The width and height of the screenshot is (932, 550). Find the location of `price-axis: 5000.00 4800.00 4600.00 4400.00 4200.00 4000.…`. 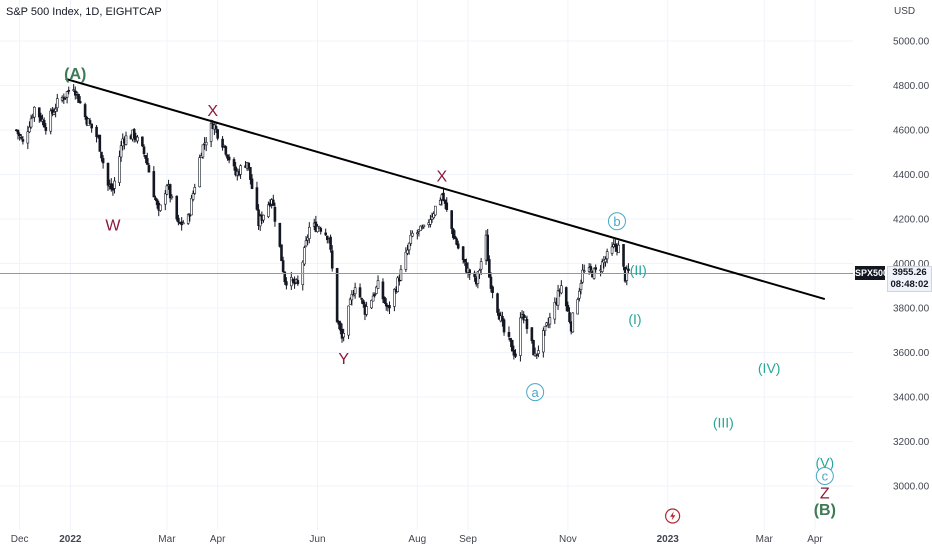

price-axis: 5000.00 4800.00 4600.00 4400.00 4200.00 4000.… is located at coordinates (911, 265).